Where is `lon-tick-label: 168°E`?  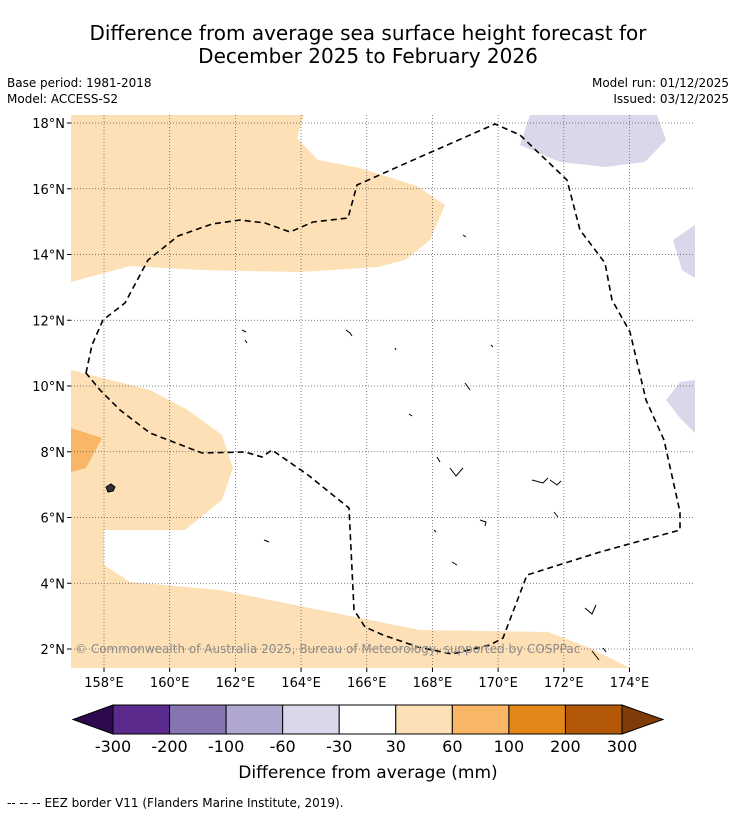 lon-tick-label: 168°E is located at coordinates (433, 683).